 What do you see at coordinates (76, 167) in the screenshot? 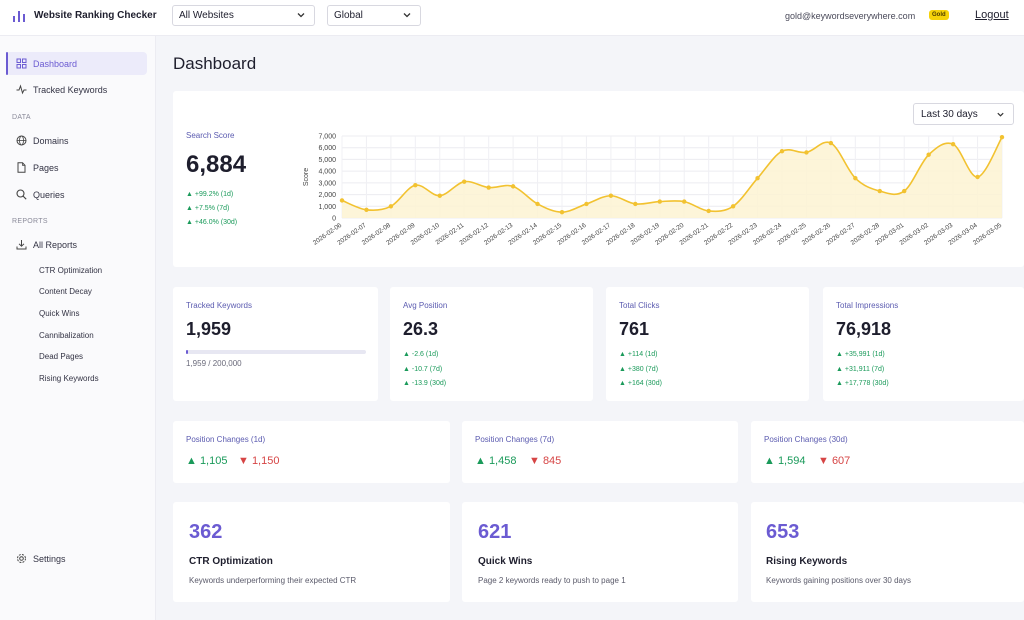
I see `sidebar-item-pages: Pages` at bounding box center [76, 167].